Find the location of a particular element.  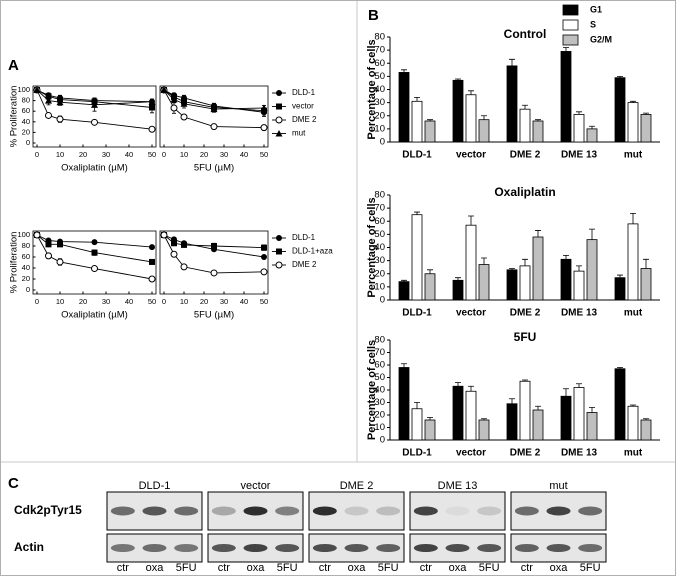

chart-title: Control is located at coordinates (525, 34).